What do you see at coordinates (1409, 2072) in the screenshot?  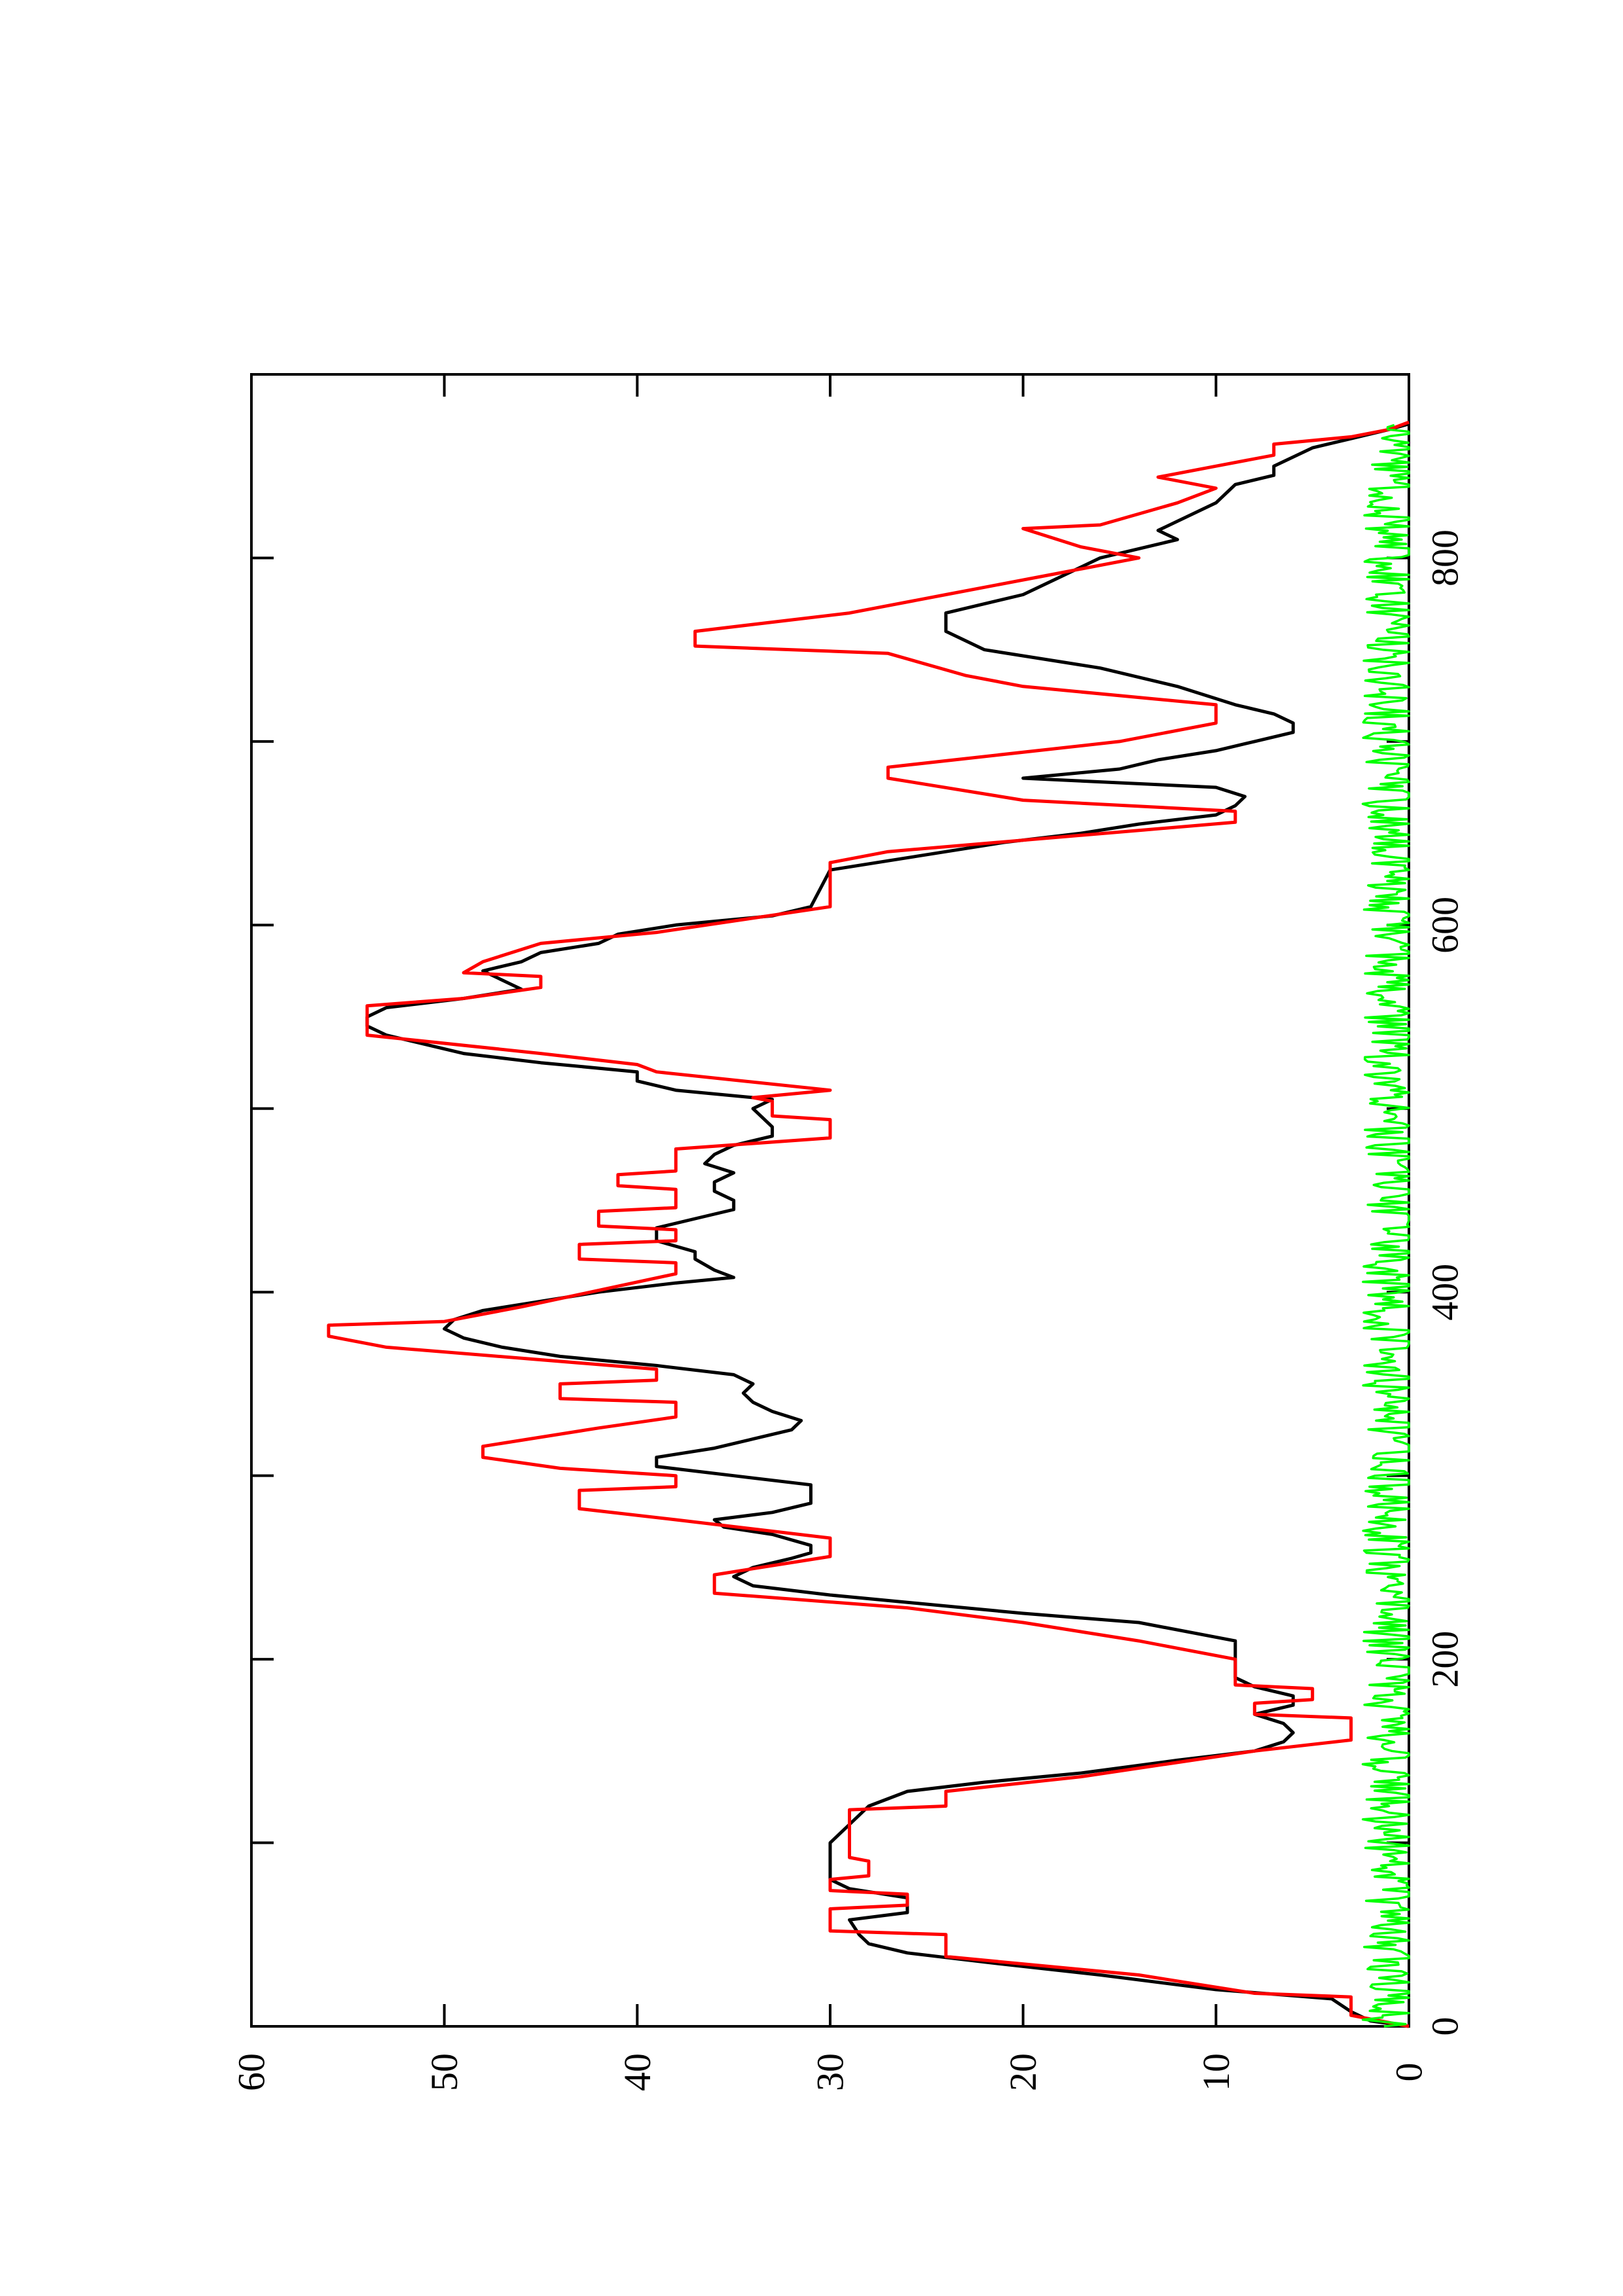 I see `y-tick-label: 0` at bounding box center [1409, 2072].